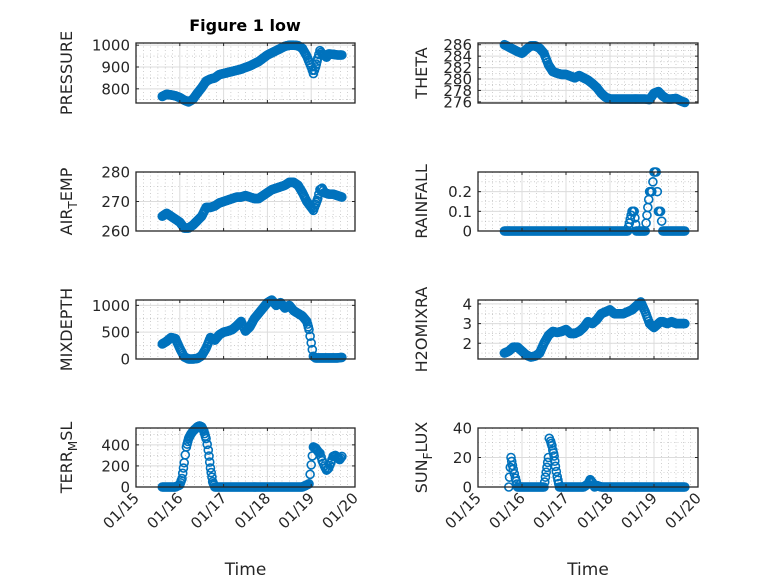 The image size is (778, 583). I want to click on subplot-rainfall: 0 0.1 0.2 RAINFALL, so click(555, 202).